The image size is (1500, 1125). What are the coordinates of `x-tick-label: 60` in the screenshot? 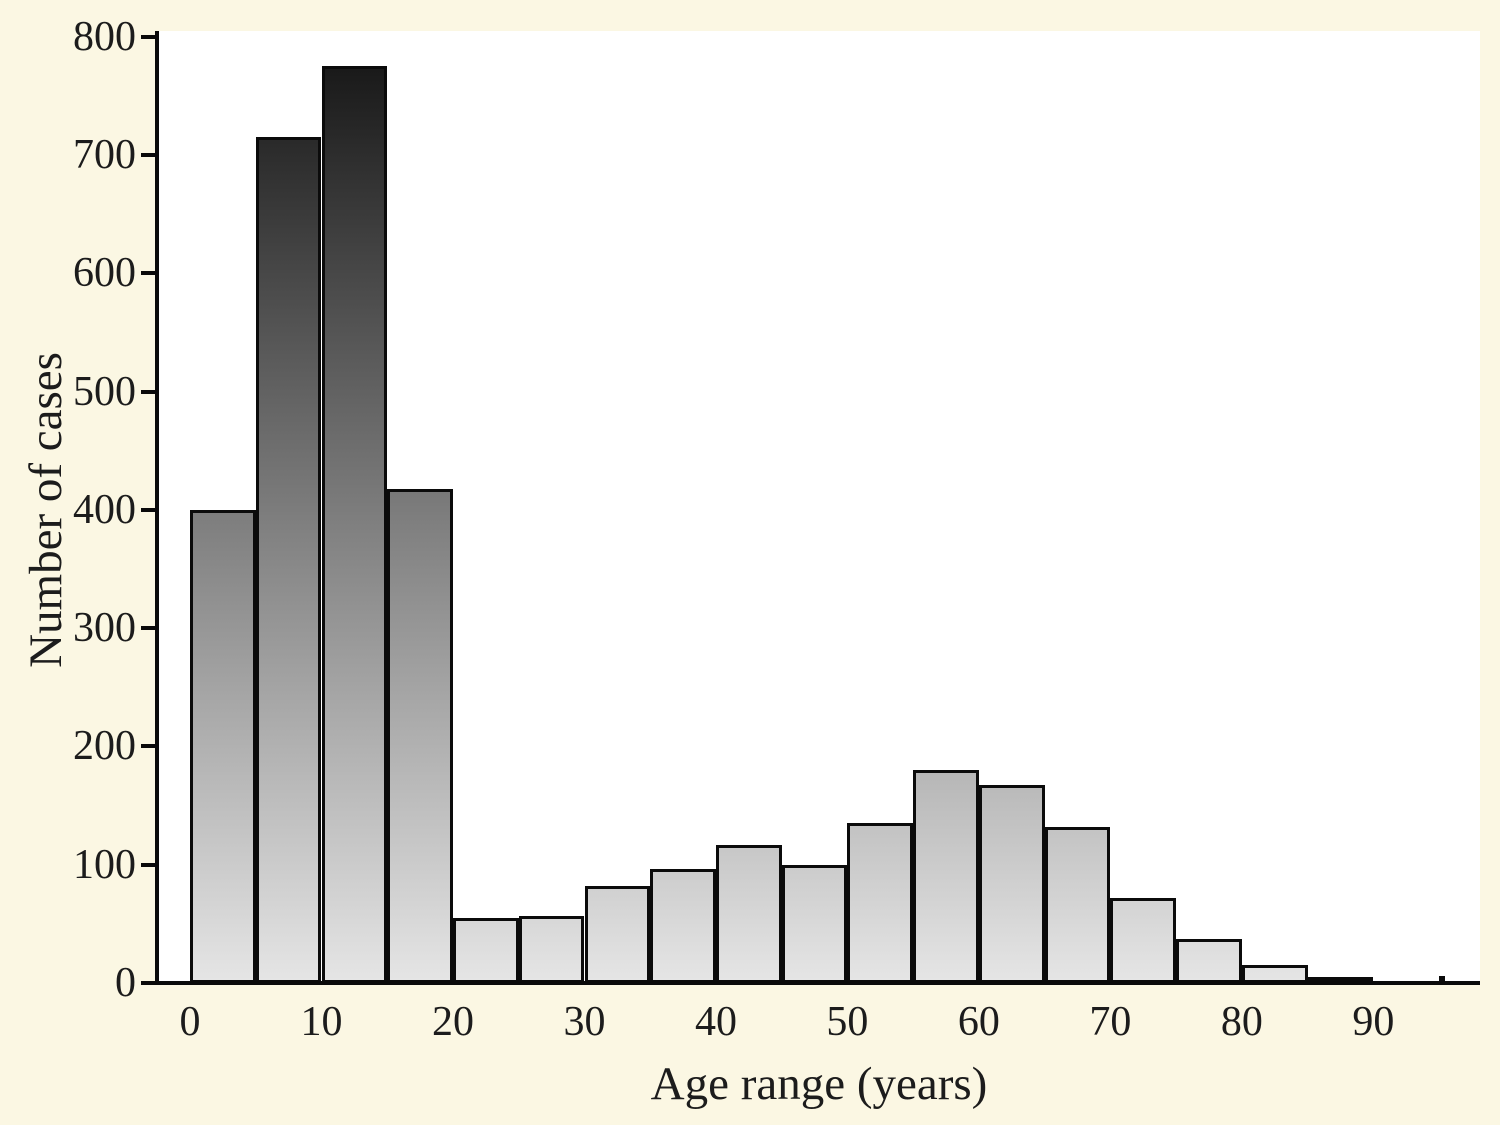 It's located at (978, 1022).